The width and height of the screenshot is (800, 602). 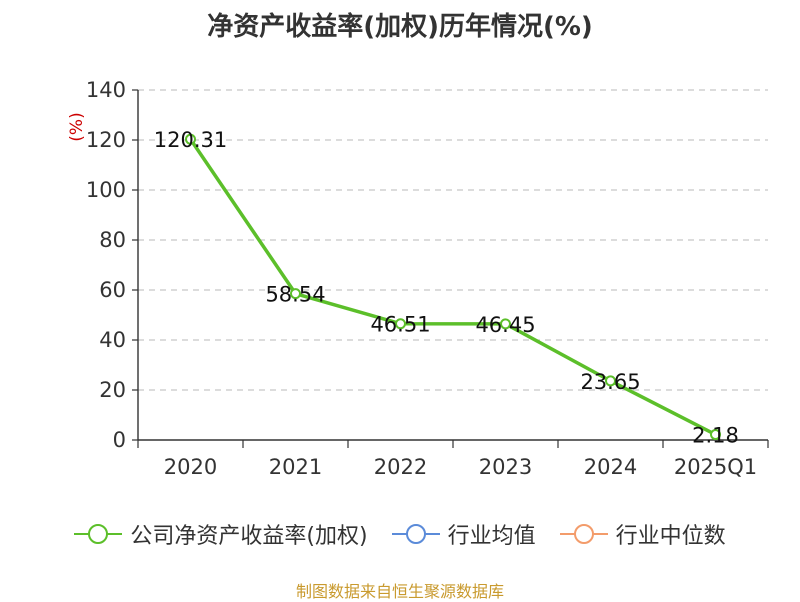 What do you see at coordinates (112, 340) in the screenshot?
I see `y-tick-label: 40` at bounding box center [112, 340].